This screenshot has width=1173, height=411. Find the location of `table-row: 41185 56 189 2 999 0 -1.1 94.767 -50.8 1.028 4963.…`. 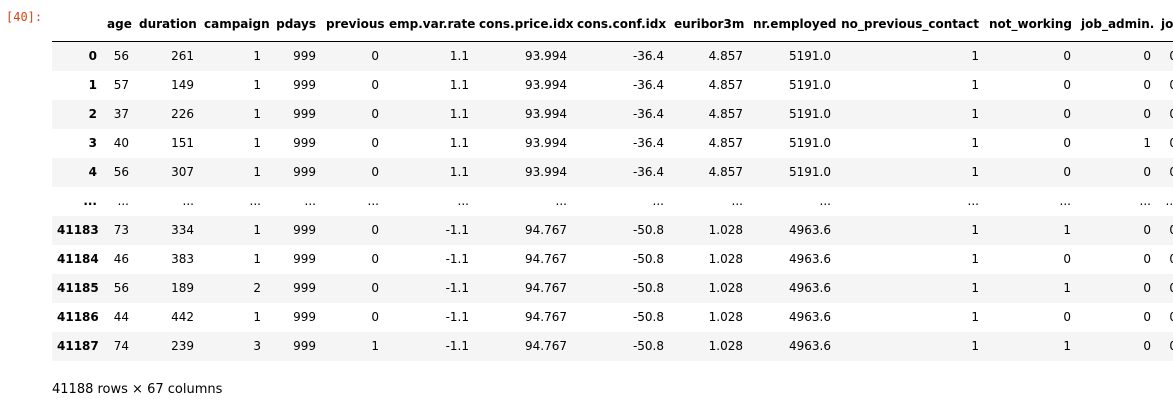

table-row: 41185 56 189 2 999 0 -1.1 94.767 -50.8 1.028 4963.… is located at coordinates (612, 288).